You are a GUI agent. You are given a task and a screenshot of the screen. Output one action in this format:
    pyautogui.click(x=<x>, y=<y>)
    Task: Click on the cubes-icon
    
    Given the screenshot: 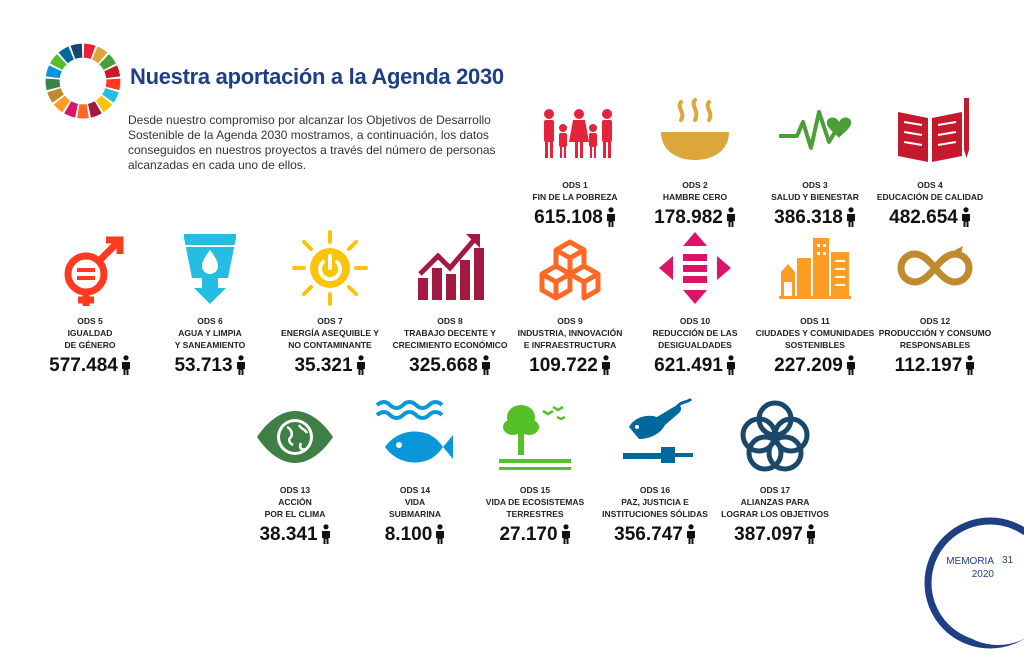 What is the action you would take?
    pyautogui.click(x=570, y=270)
    